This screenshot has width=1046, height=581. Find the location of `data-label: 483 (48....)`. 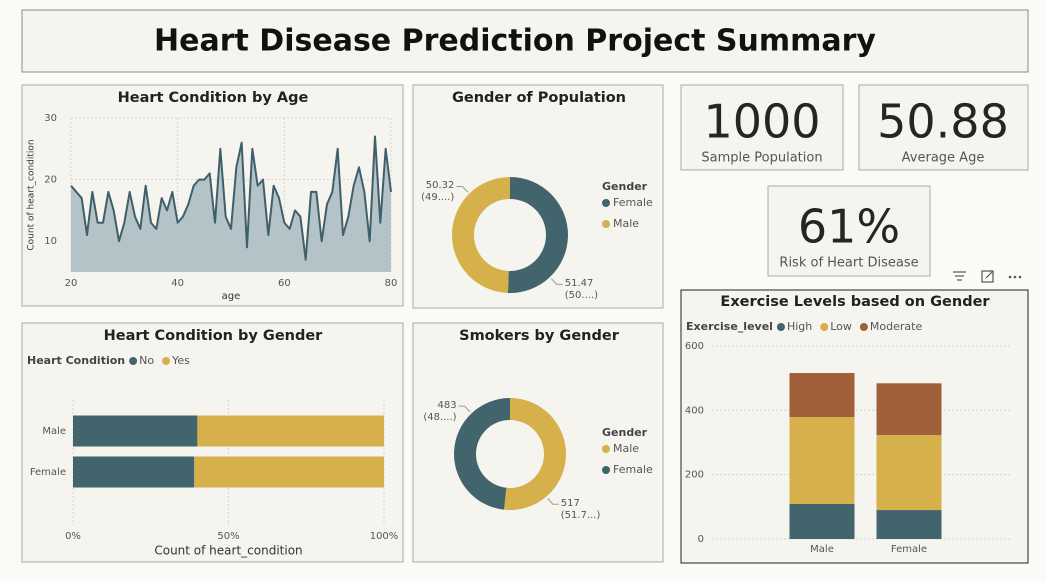

data-label: 483 (48....) is located at coordinates (440, 412).